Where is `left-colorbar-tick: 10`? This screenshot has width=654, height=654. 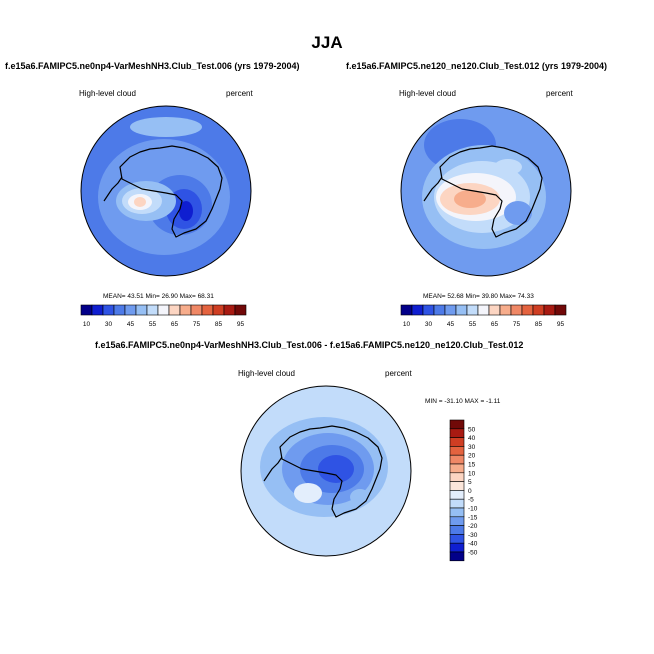
left-colorbar-tick: 10 is located at coordinates (87, 324).